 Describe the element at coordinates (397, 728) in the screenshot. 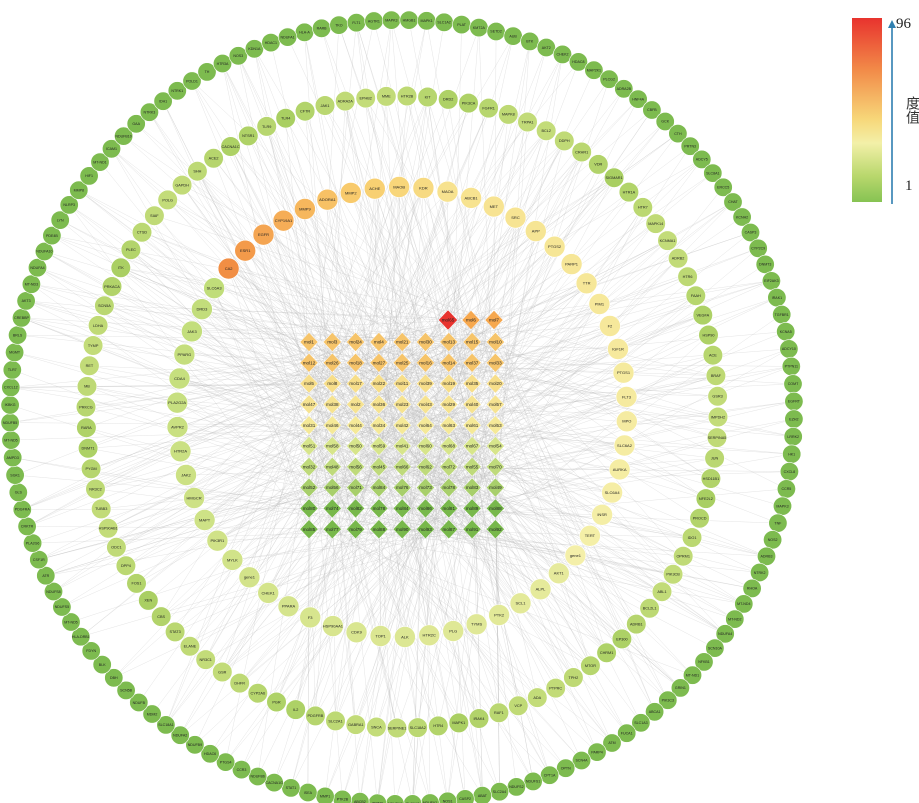

I see `gene-node: SERPINE1` at that location.